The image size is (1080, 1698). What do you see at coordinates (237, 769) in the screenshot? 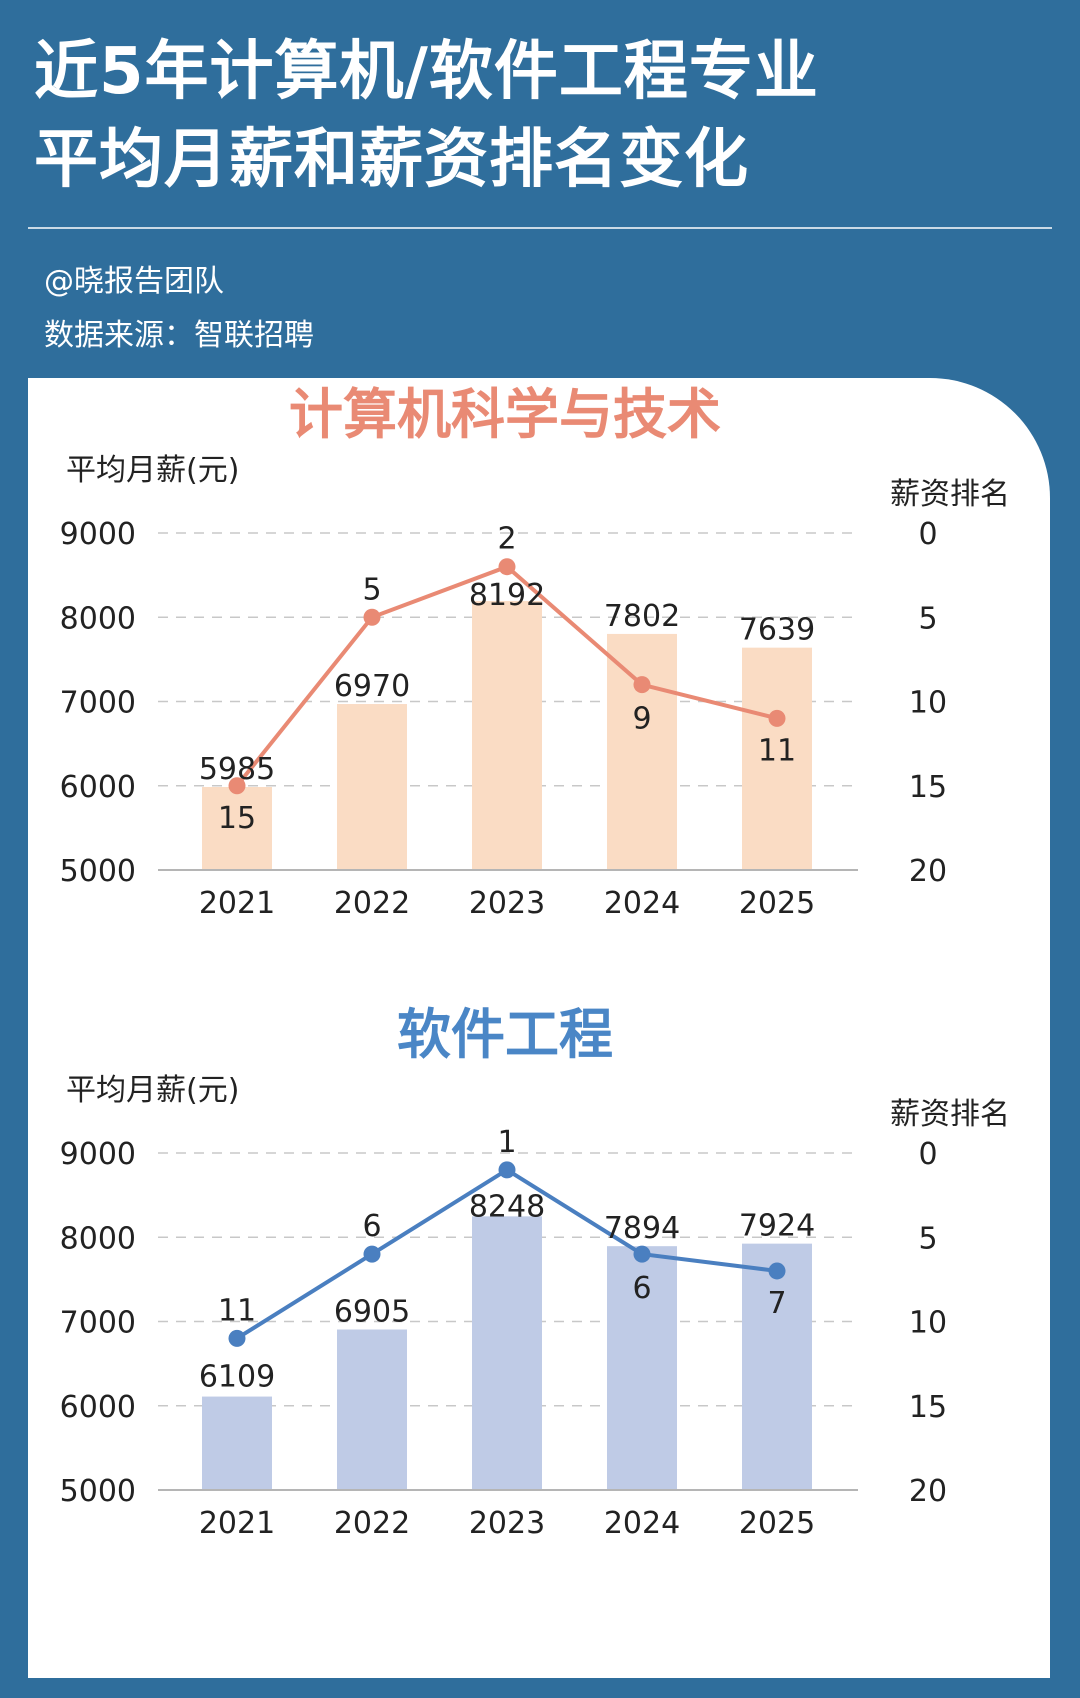
I see `bar-value-label: 5985` at bounding box center [237, 769].